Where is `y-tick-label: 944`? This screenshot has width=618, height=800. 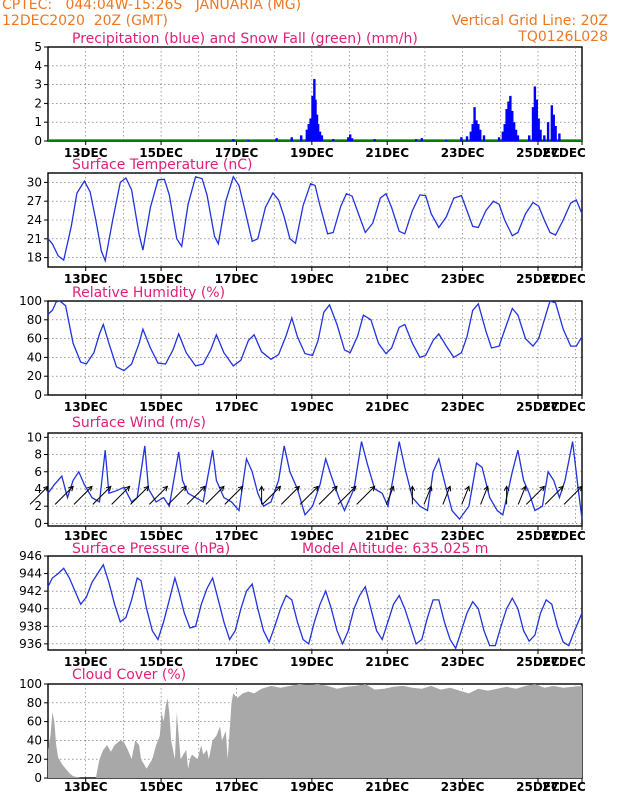 y-tick-label: 944 is located at coordinates (30, 574).